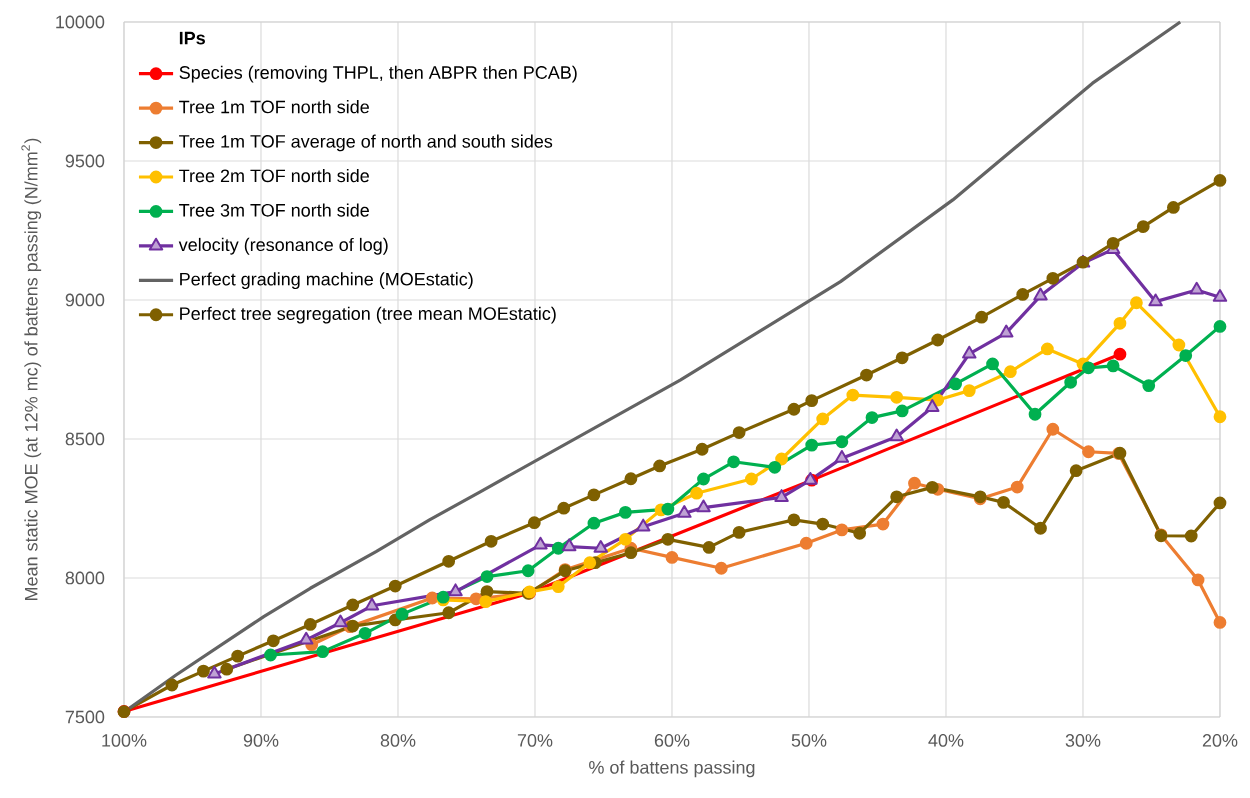 This screenshot has height=798, width=1250. Describe the element at coordinates (1083, 740) in the screenshot. I see `x-tick-label: 30%` at that location.